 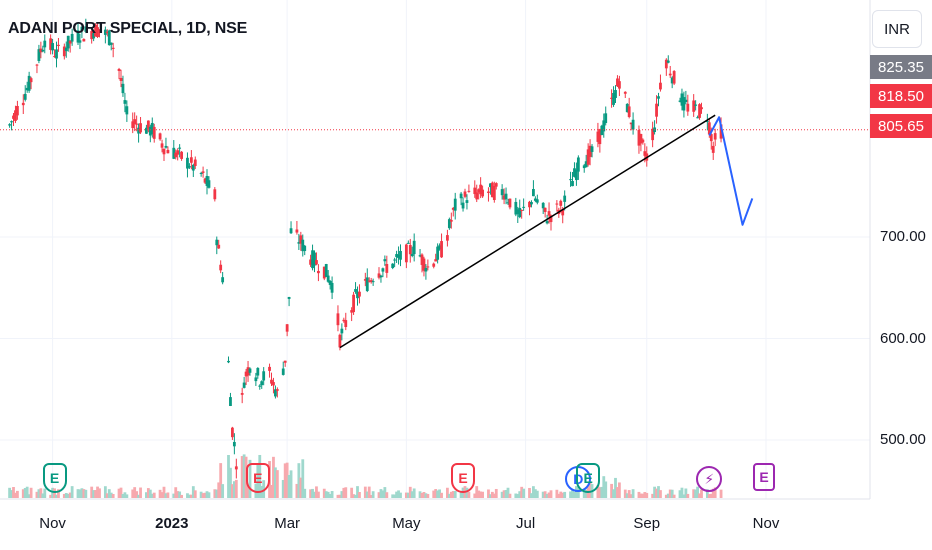 What do you see at coordinates (709, 479) in the screenshot?
I see `split-event-icon: ⚡` at bounding box center [709, 479].